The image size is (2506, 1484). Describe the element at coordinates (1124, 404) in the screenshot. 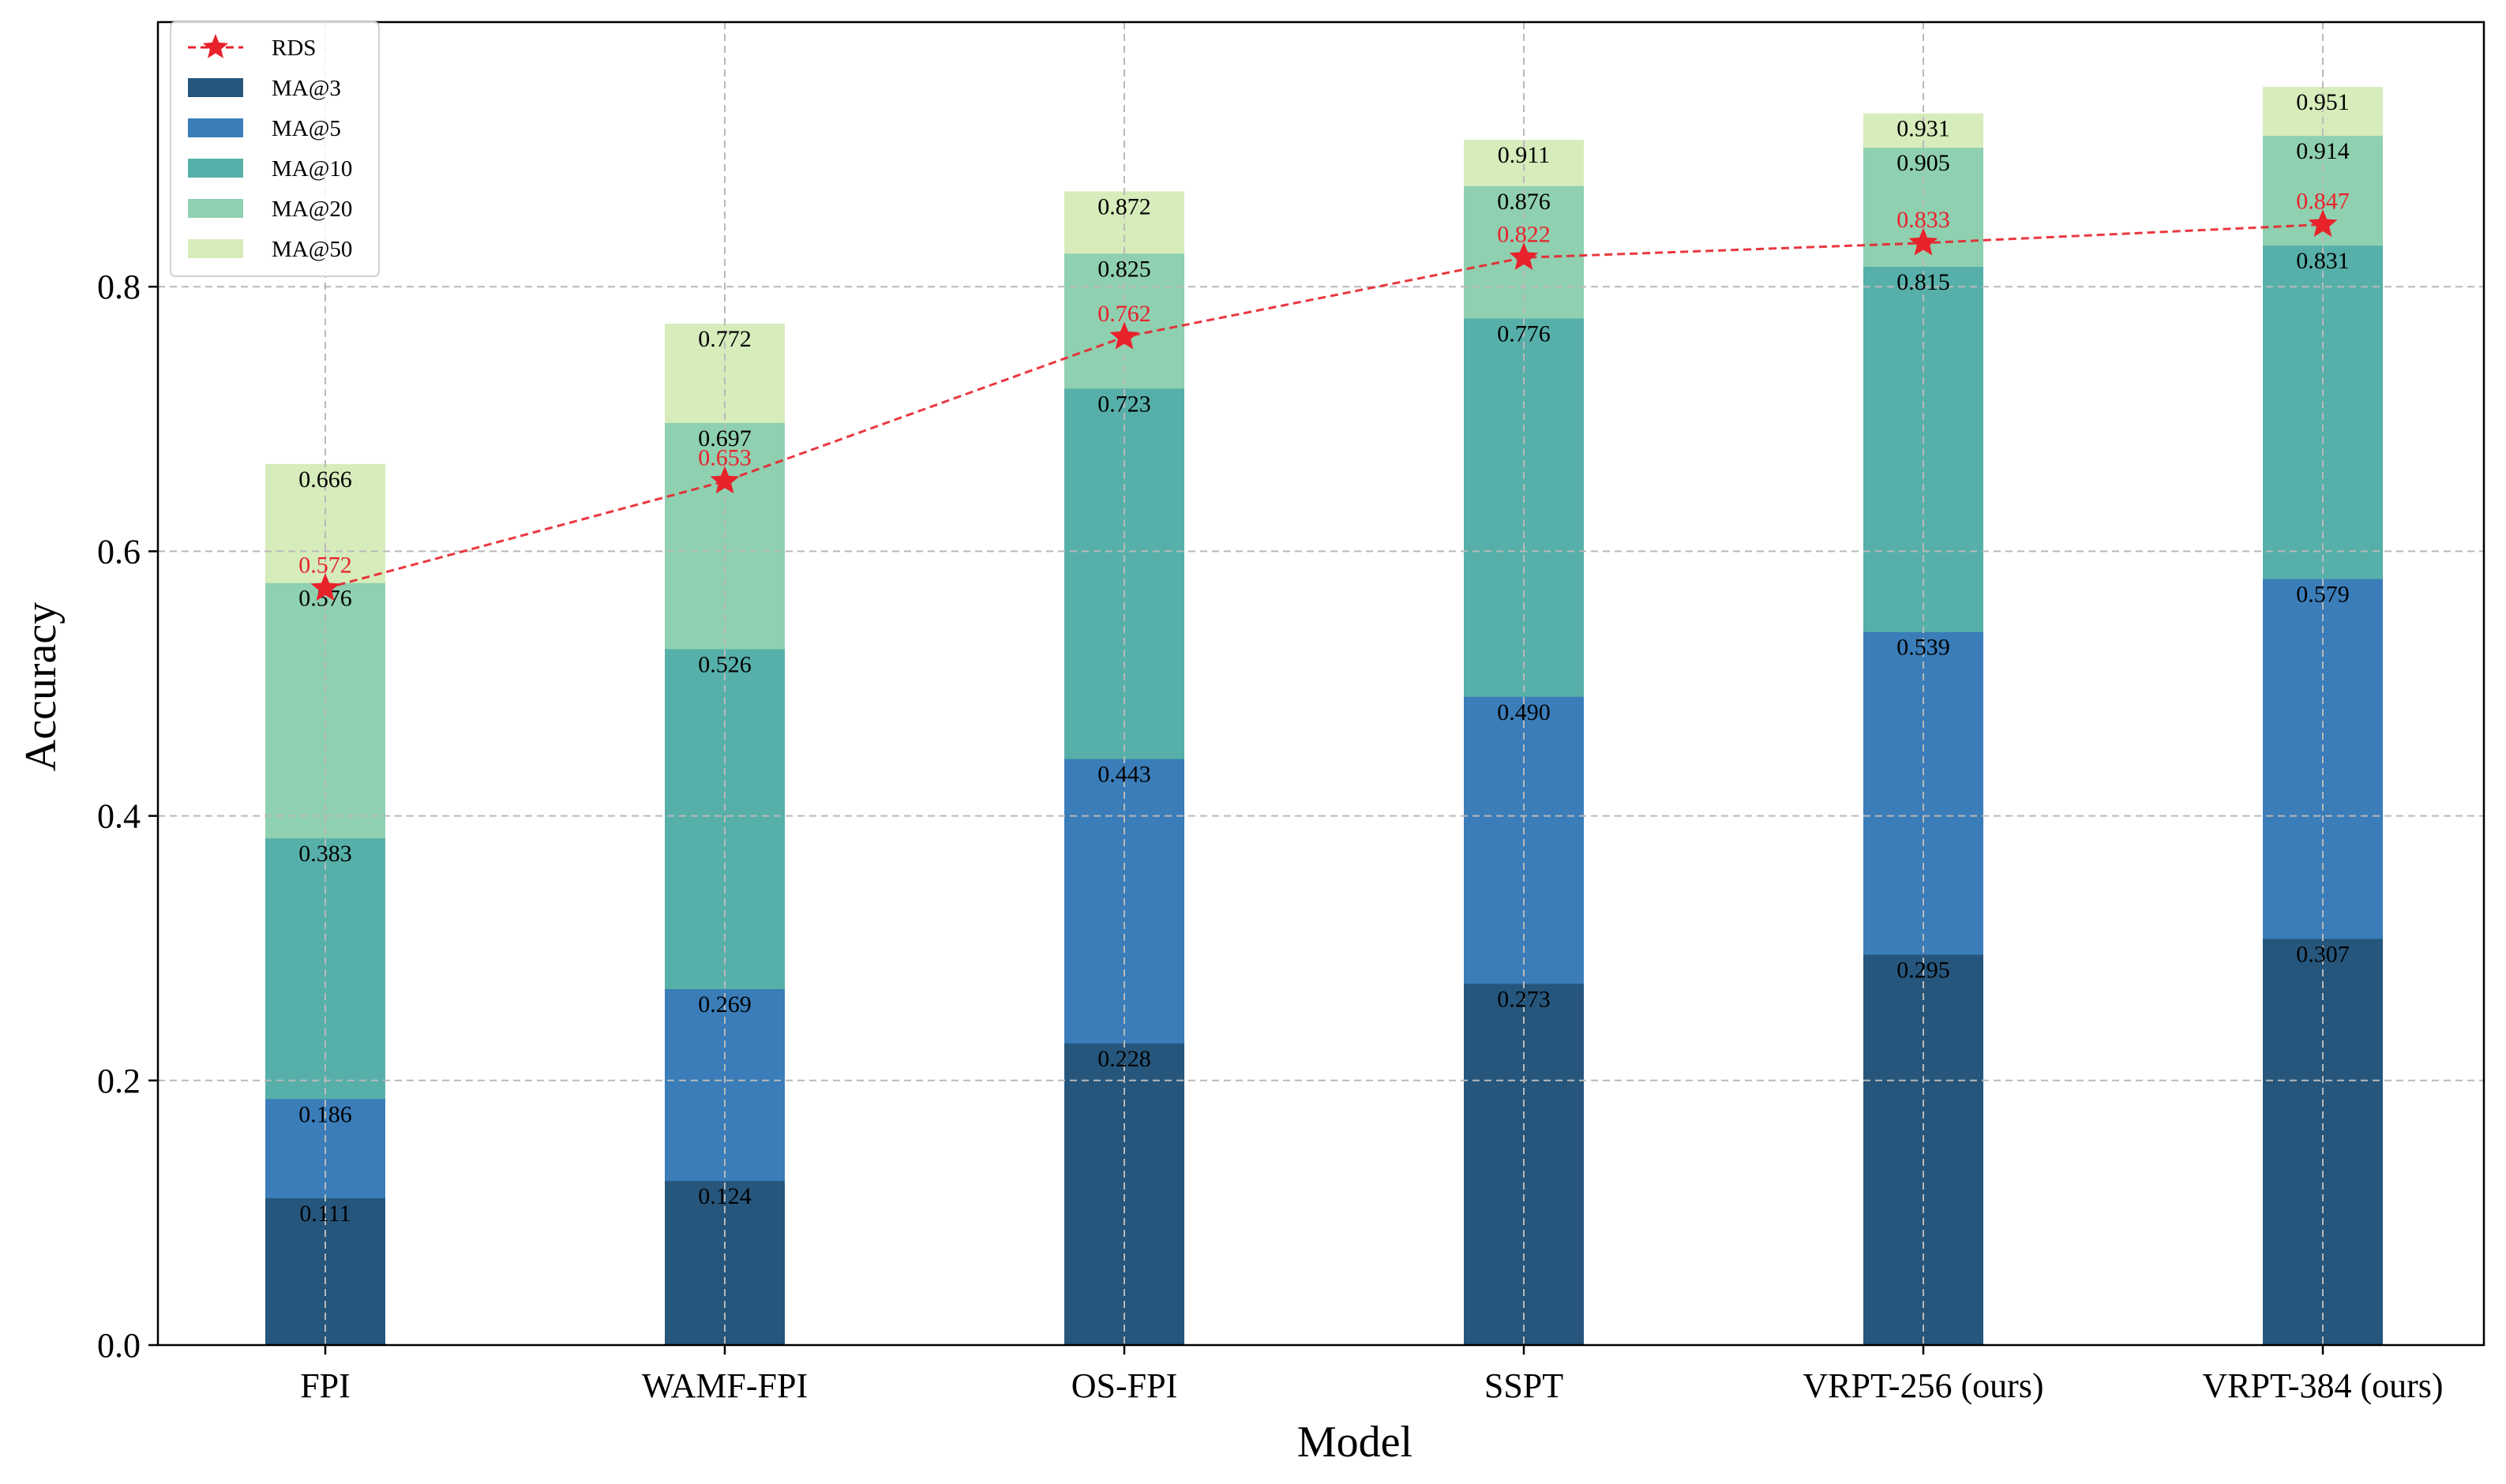

I see `bar-label-ma-10-2: 0.723` at that location.